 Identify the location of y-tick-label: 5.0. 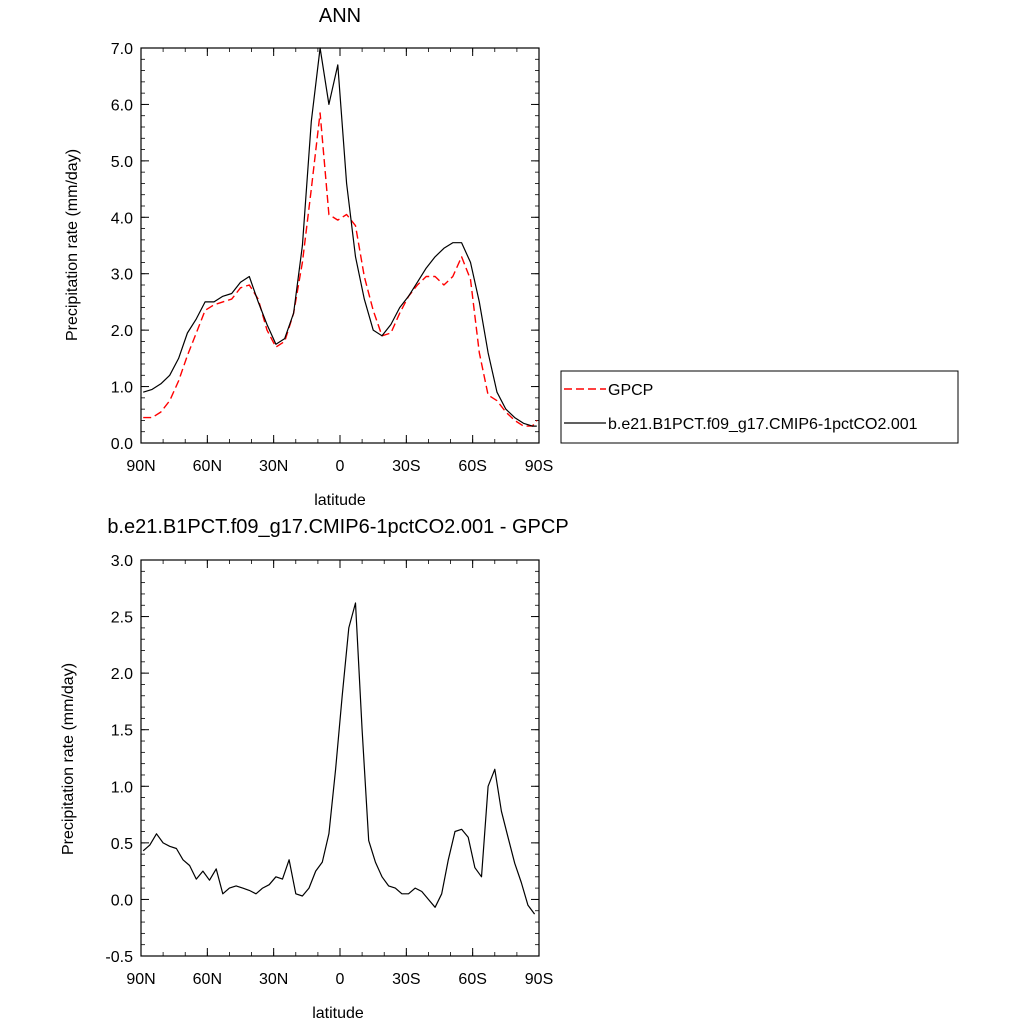
(122, 162).